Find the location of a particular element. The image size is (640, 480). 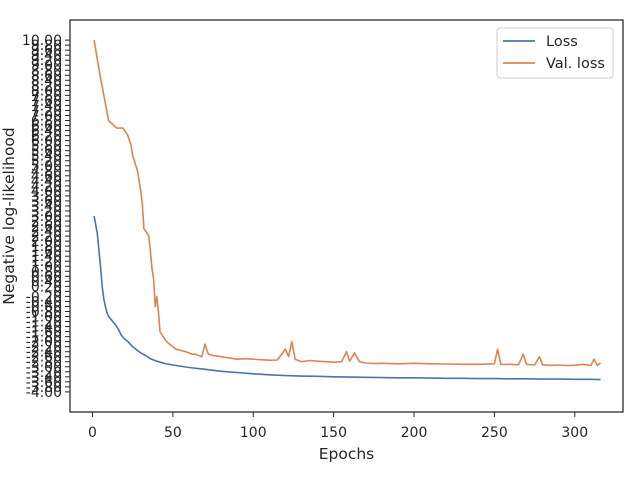

y-tick-label: -0.20 is located at coordinates (44, 297).